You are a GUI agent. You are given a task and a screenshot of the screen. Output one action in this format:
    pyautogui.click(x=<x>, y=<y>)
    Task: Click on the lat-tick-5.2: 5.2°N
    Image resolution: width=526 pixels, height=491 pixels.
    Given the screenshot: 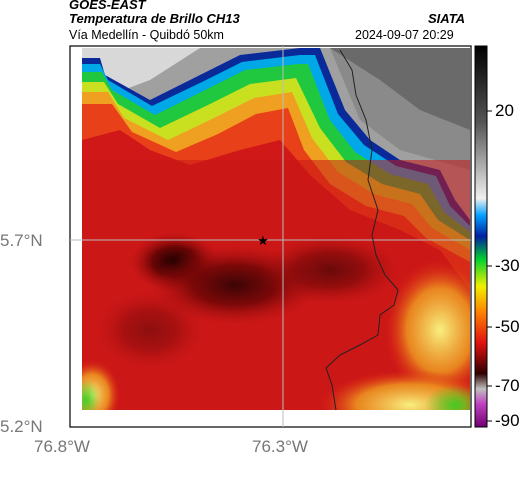 What is the action you would take?
    pyautogui.click(x=21, y=426)
    